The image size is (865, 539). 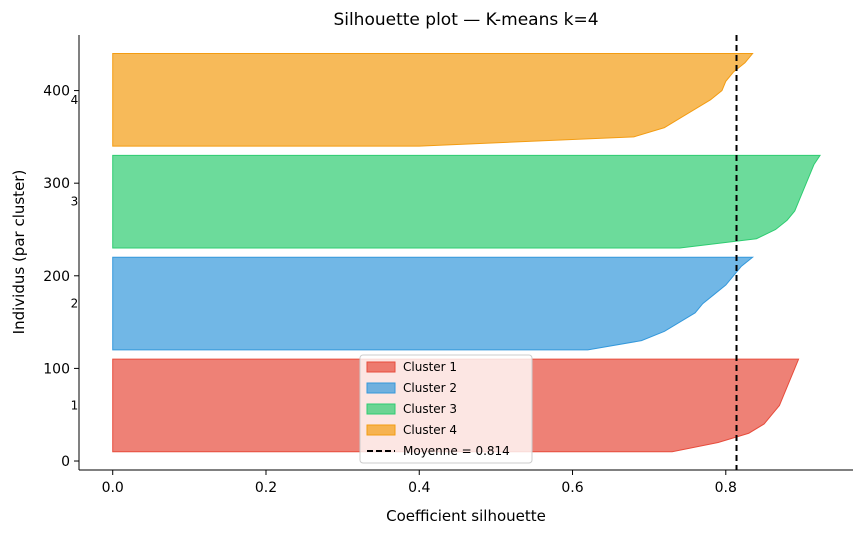 What do you see at coordinates (465, 20) in the screenshot?
I see `chart-title: Silhouette plot — K-means k=4` at bounding box center [465, 20].